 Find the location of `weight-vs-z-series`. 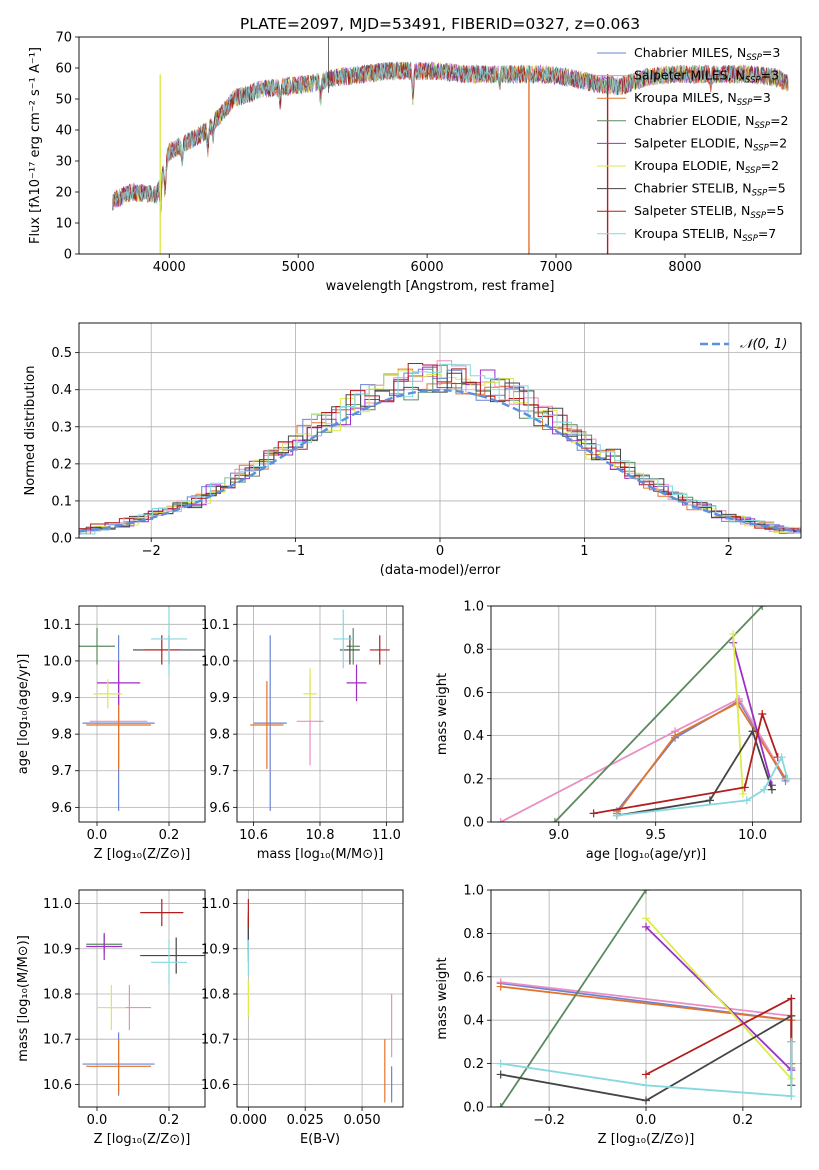

weight-vs-z-series is located at coordinates (646, 998).